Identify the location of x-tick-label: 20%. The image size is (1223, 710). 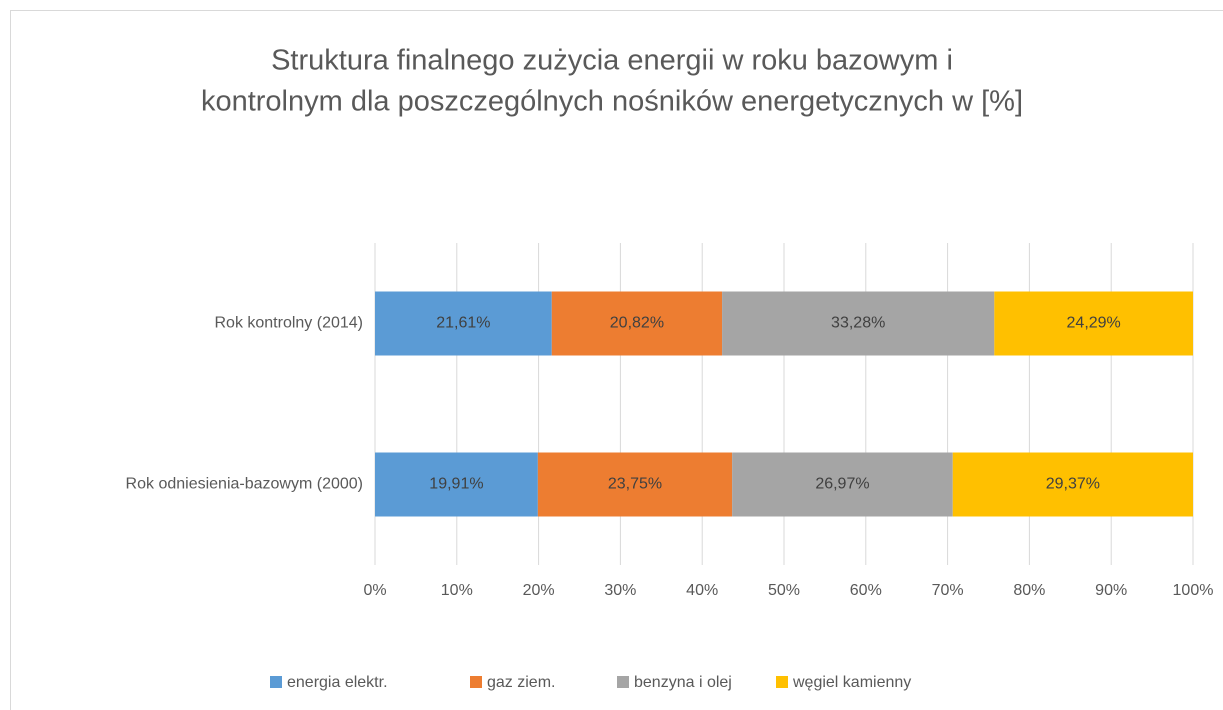
(539, 590).